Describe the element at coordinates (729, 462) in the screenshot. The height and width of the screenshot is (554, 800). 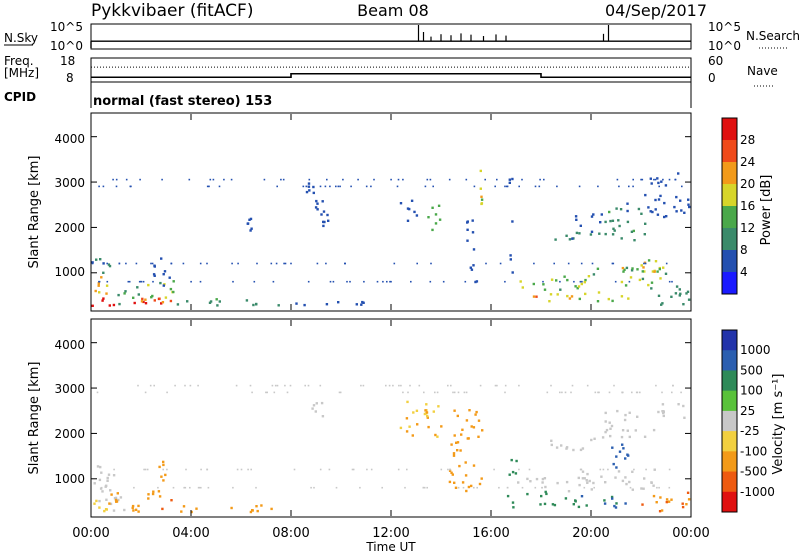
I see `colorbar-swatch` at that location.